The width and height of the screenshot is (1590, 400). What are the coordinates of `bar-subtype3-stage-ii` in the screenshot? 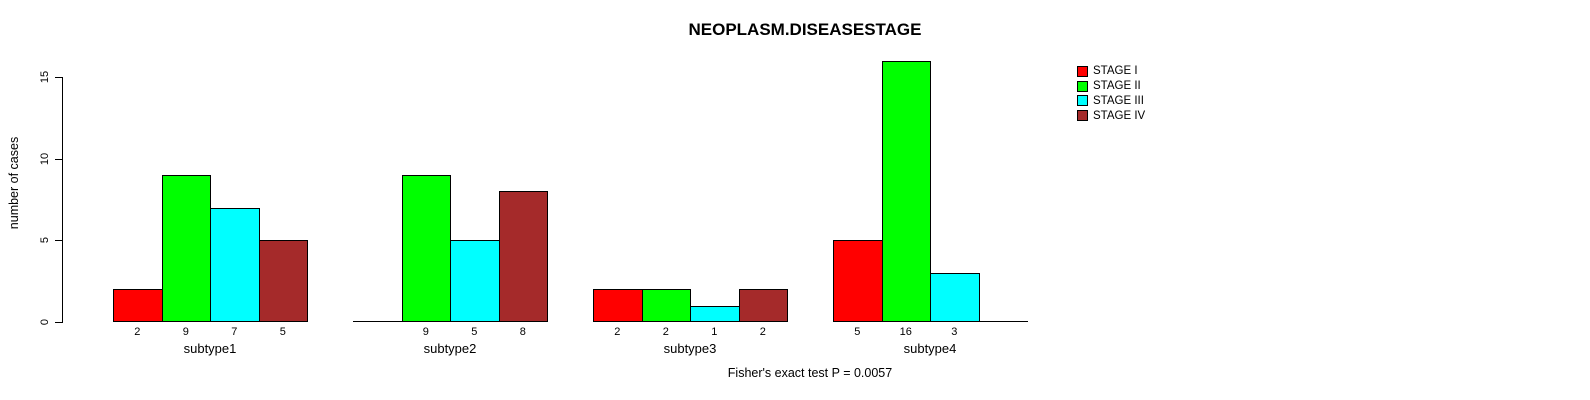 It's located at (666, 305).